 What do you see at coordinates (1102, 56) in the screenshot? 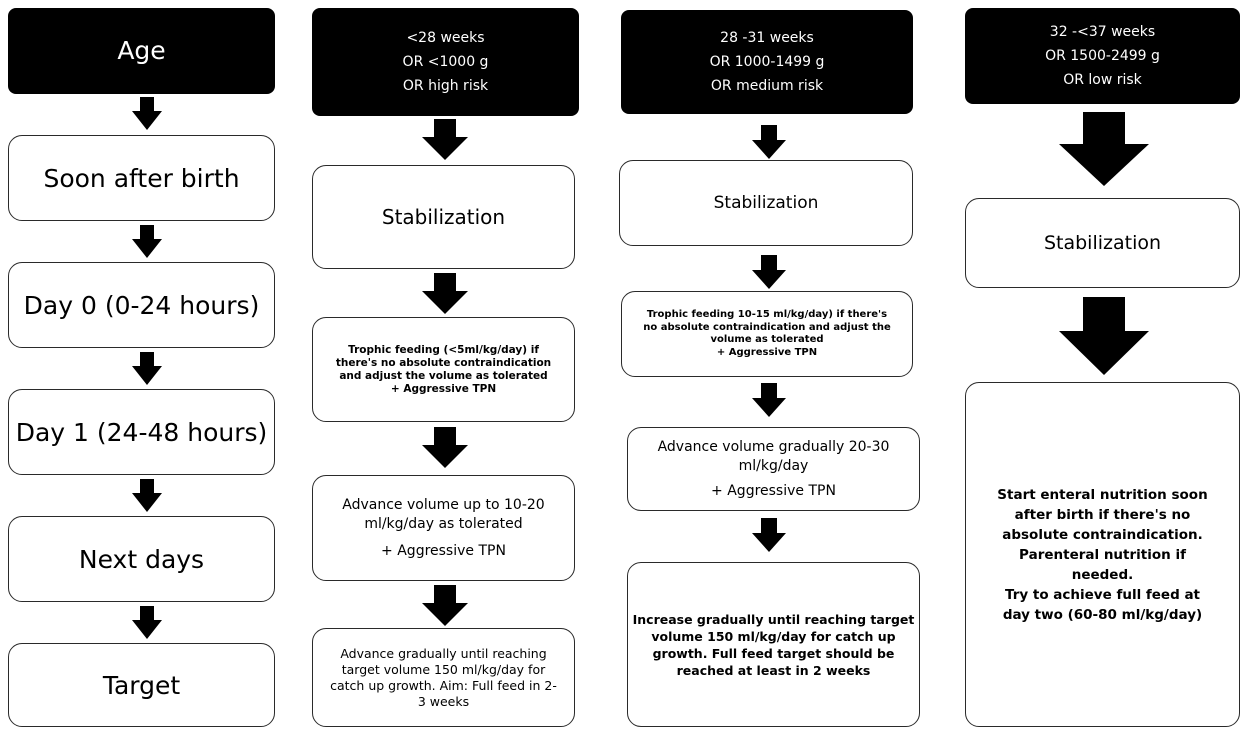
I see `col4-header: 32 -<37 weeks OR 1500-2499 g OR low risk` at bounding box center [1102, 56].